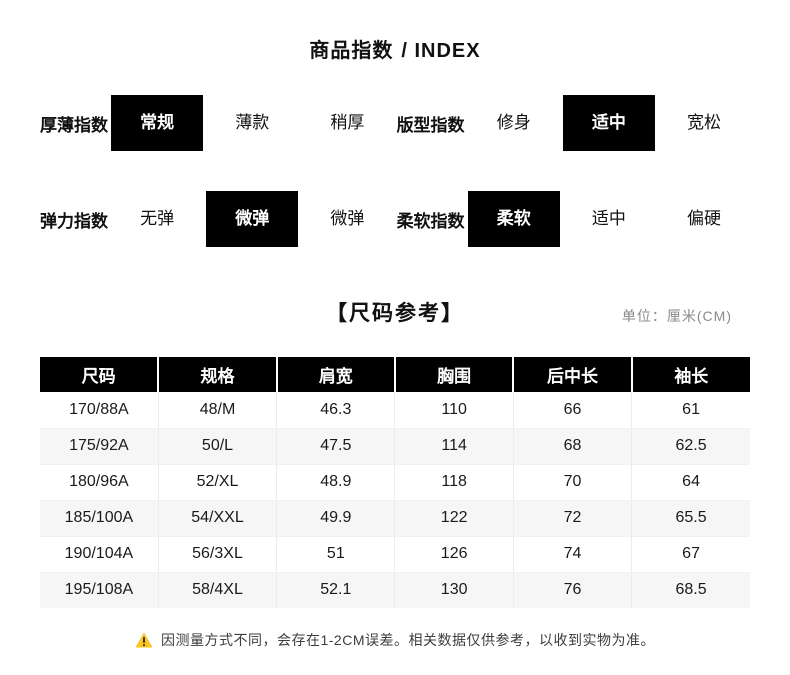 The width and height of the screenshot is (790, 675). I want to click on table-row: 195/108A 58/4XL 52.1 130 76 68.5, so click(395, 590).